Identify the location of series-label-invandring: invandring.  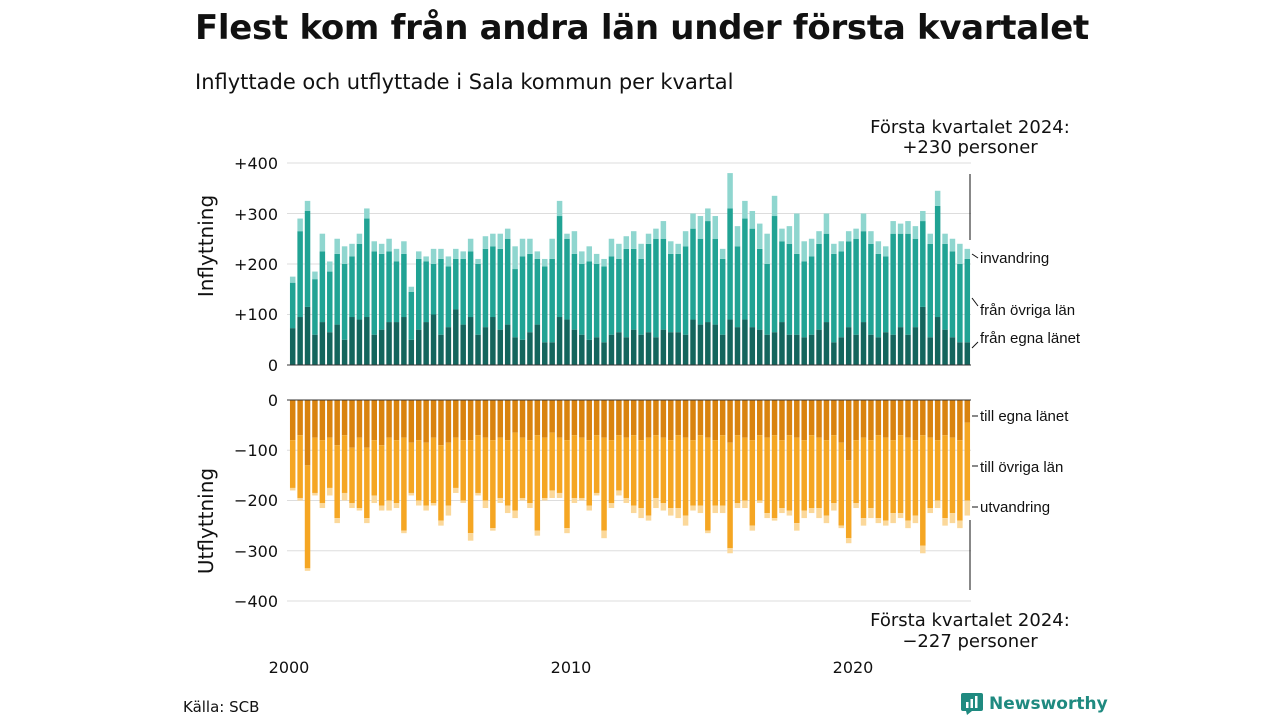
(1014, 258).